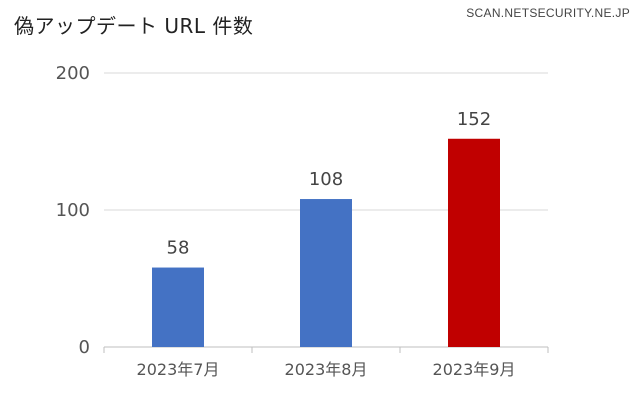 Image resolution: width=640 pixels, height=407 pixels. I want to click on y-tick-label: 0, so click(84, 347).